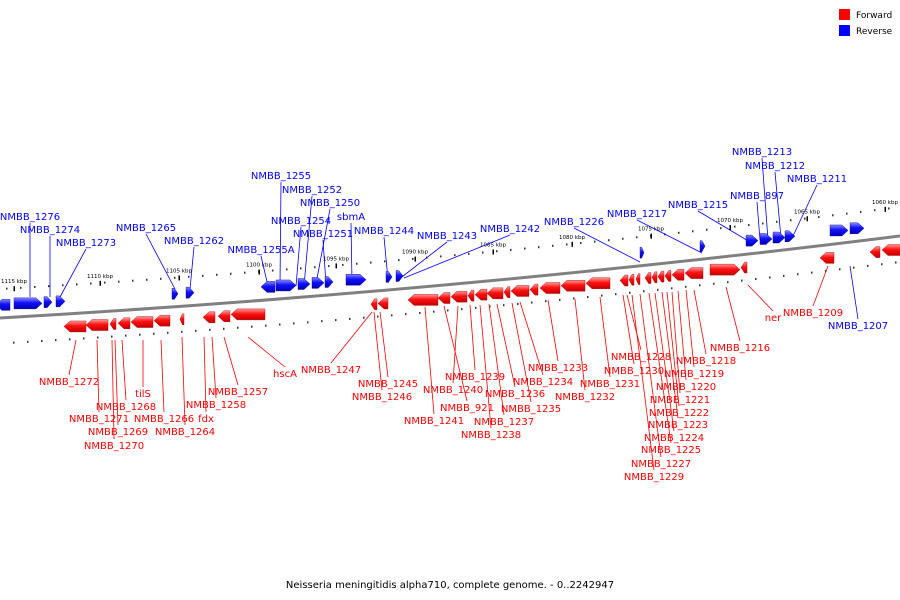 Image resolution: width=900 pixels, height=600 pixels. Describe the element at coordinates (467, 408) in the screenshot. I see `gene-label-nmbb-921: NMBB_921` at that location.